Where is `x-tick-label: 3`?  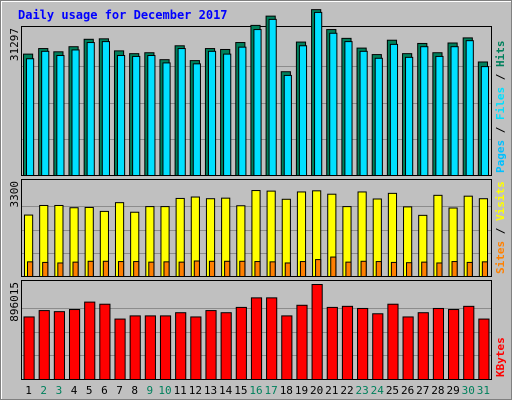 x-tick-label: 3 is located at coordinates (59, 390).